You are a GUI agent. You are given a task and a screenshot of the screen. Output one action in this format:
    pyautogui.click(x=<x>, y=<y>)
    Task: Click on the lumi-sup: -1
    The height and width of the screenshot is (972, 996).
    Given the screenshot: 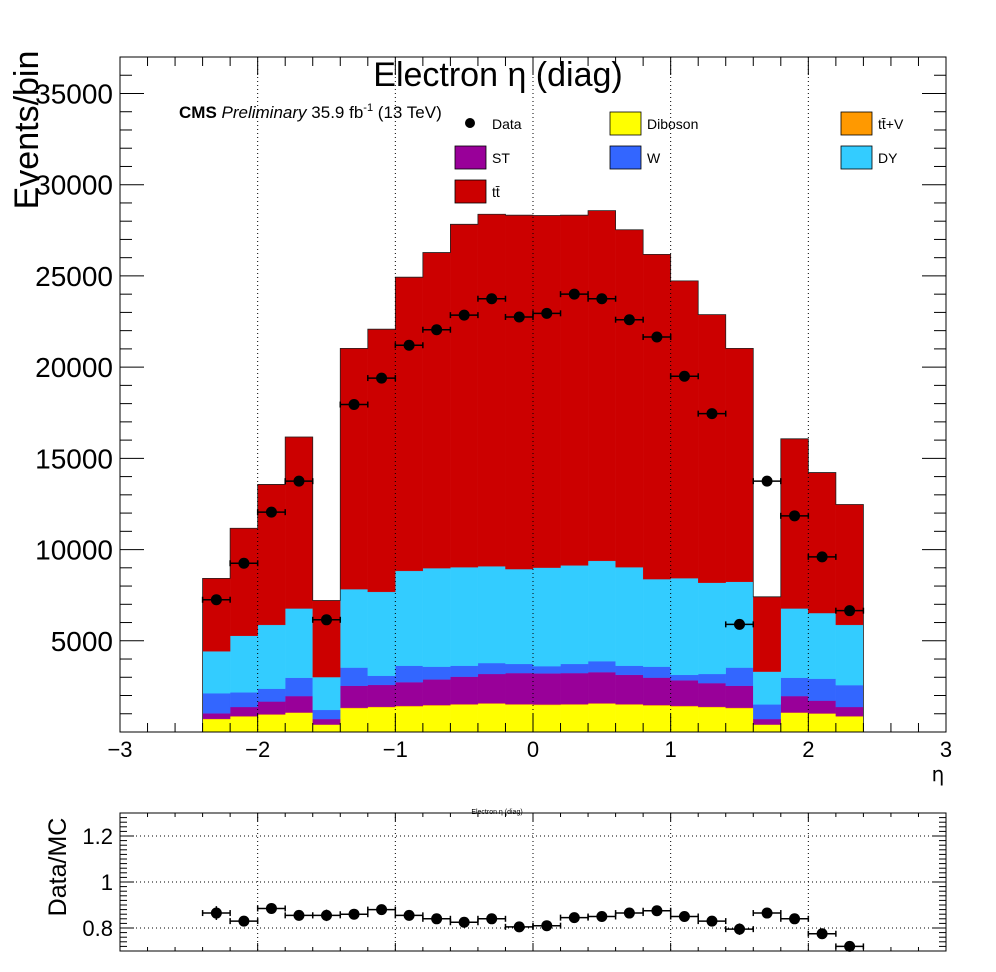 What is the action you would take?
    pyautogui.click(x=368, y=108)
    